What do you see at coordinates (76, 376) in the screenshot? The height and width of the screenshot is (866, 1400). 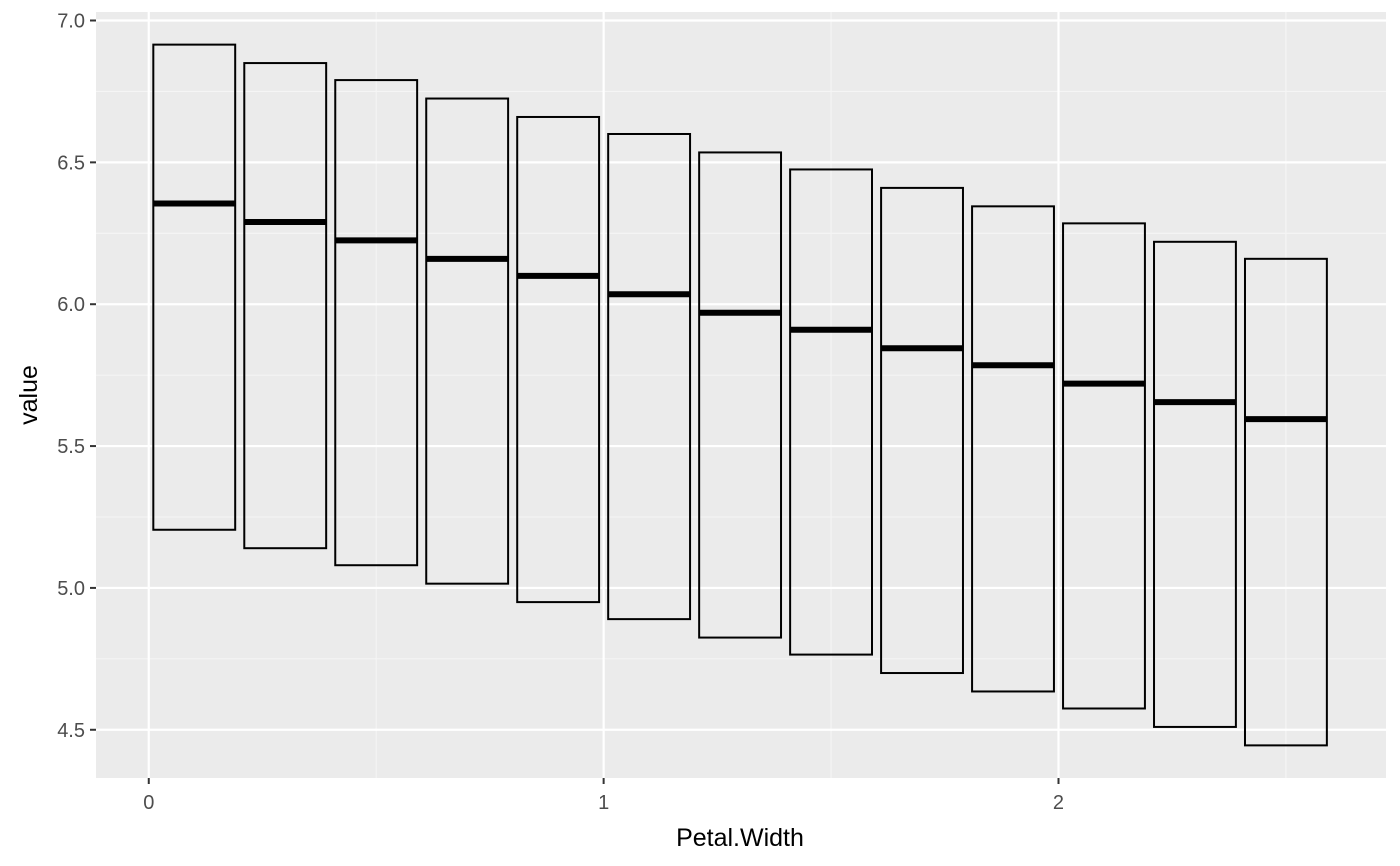 I see `y-axis: 4.5 5.0 5.5 6.0 6.5 7.0` at bounding box center [76, 376].